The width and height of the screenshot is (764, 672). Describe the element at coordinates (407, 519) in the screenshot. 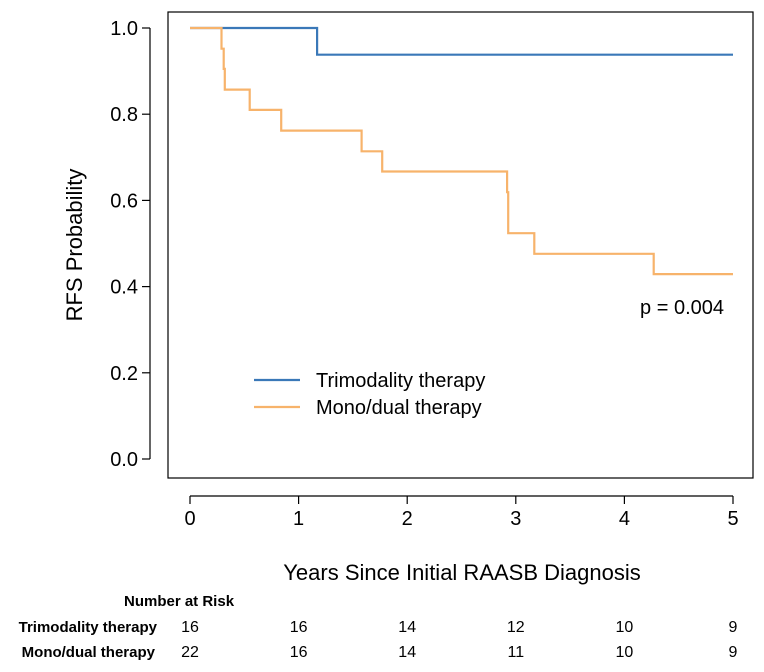

I see `x-tick-label-2: 2` at that location.